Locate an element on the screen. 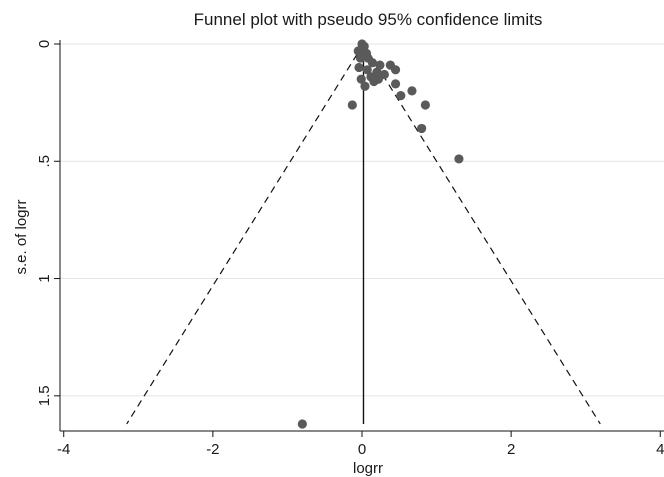  y-axis-title: s.e. of logrr is located at coordinates (21, 236).